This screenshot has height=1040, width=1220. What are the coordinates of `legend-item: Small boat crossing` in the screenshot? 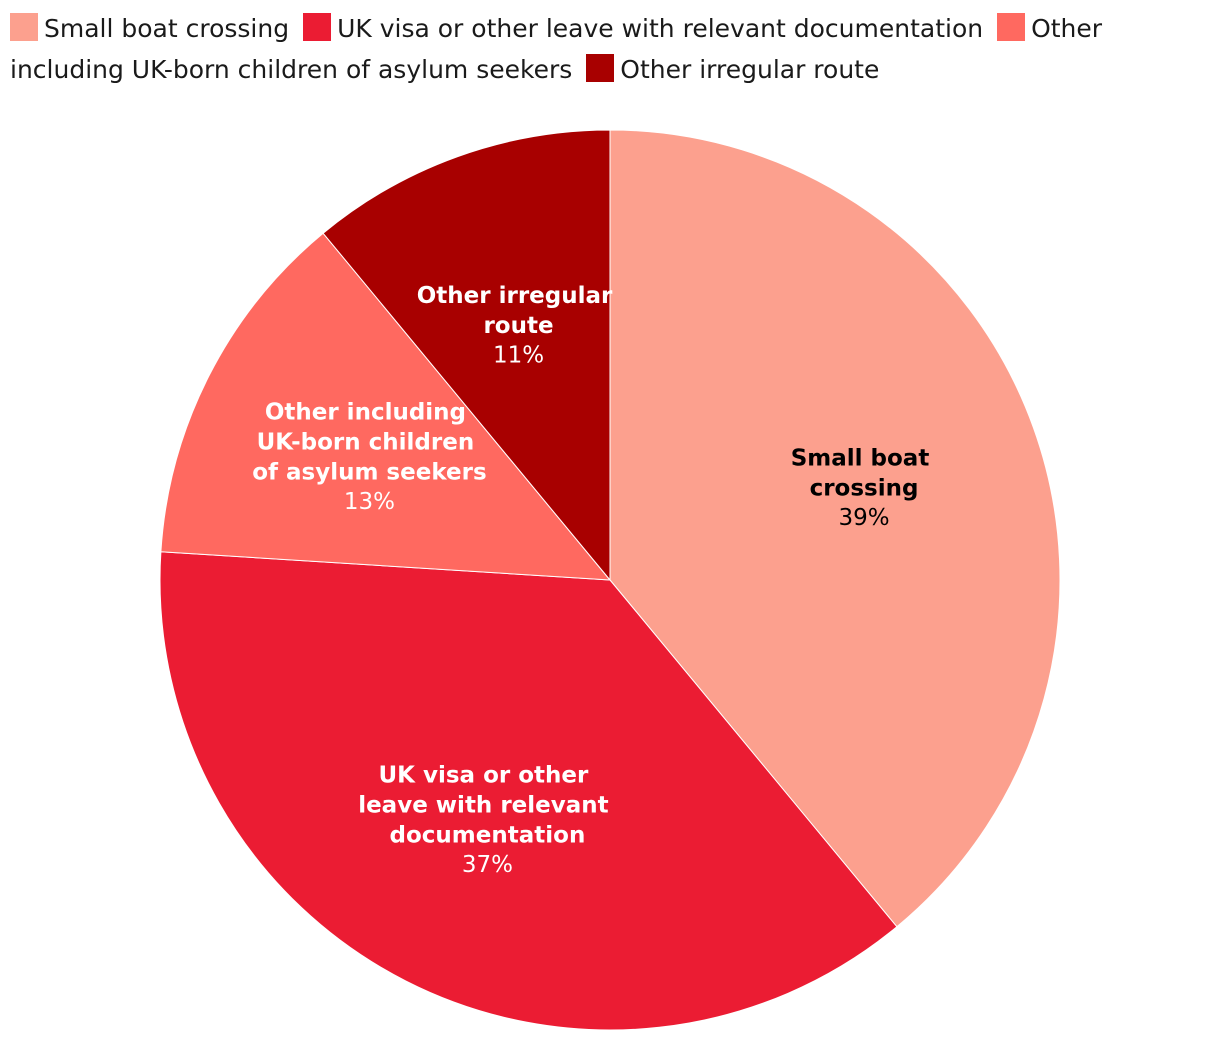 It's located at (150, 28).